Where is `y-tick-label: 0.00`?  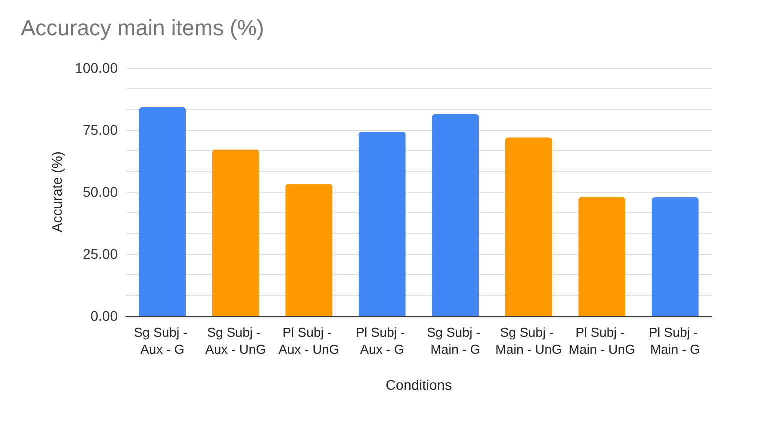 y-tick-label: 0.00 is located at coordinates (104, 316).